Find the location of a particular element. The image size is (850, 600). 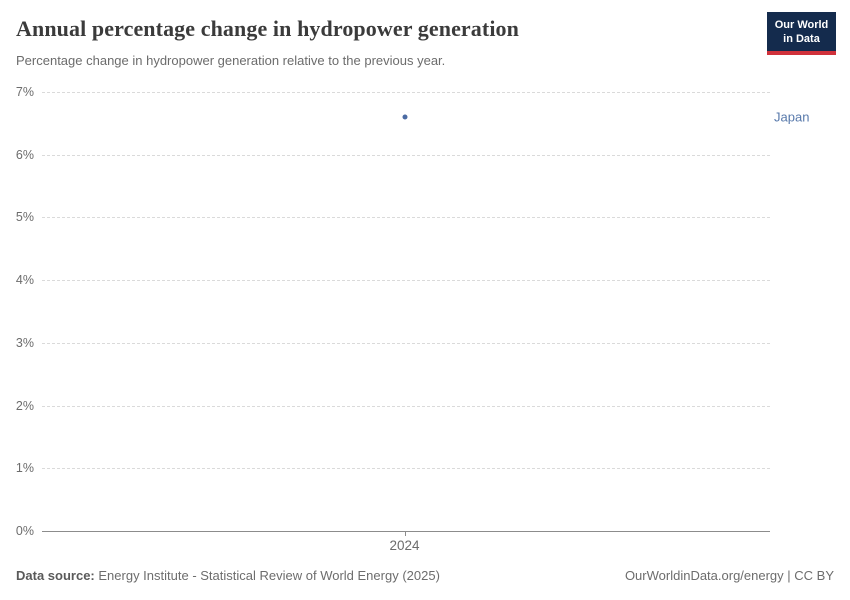

owid-license-link: OurWorldinData.org/energy | CC BY is located at coordinates (729, 575).